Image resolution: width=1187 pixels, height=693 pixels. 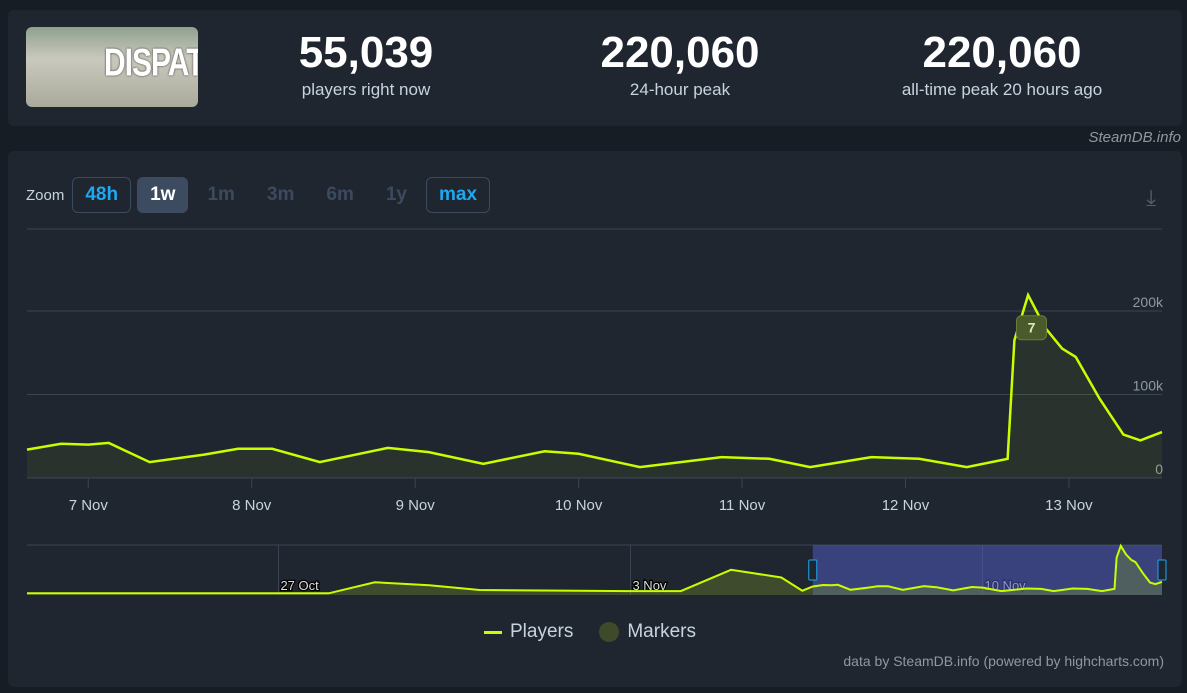 What do you see at coordinates (252, 505) in the screenshot?
I see `x-tick-label: 8 Nov` at bounding box center [252, 505].